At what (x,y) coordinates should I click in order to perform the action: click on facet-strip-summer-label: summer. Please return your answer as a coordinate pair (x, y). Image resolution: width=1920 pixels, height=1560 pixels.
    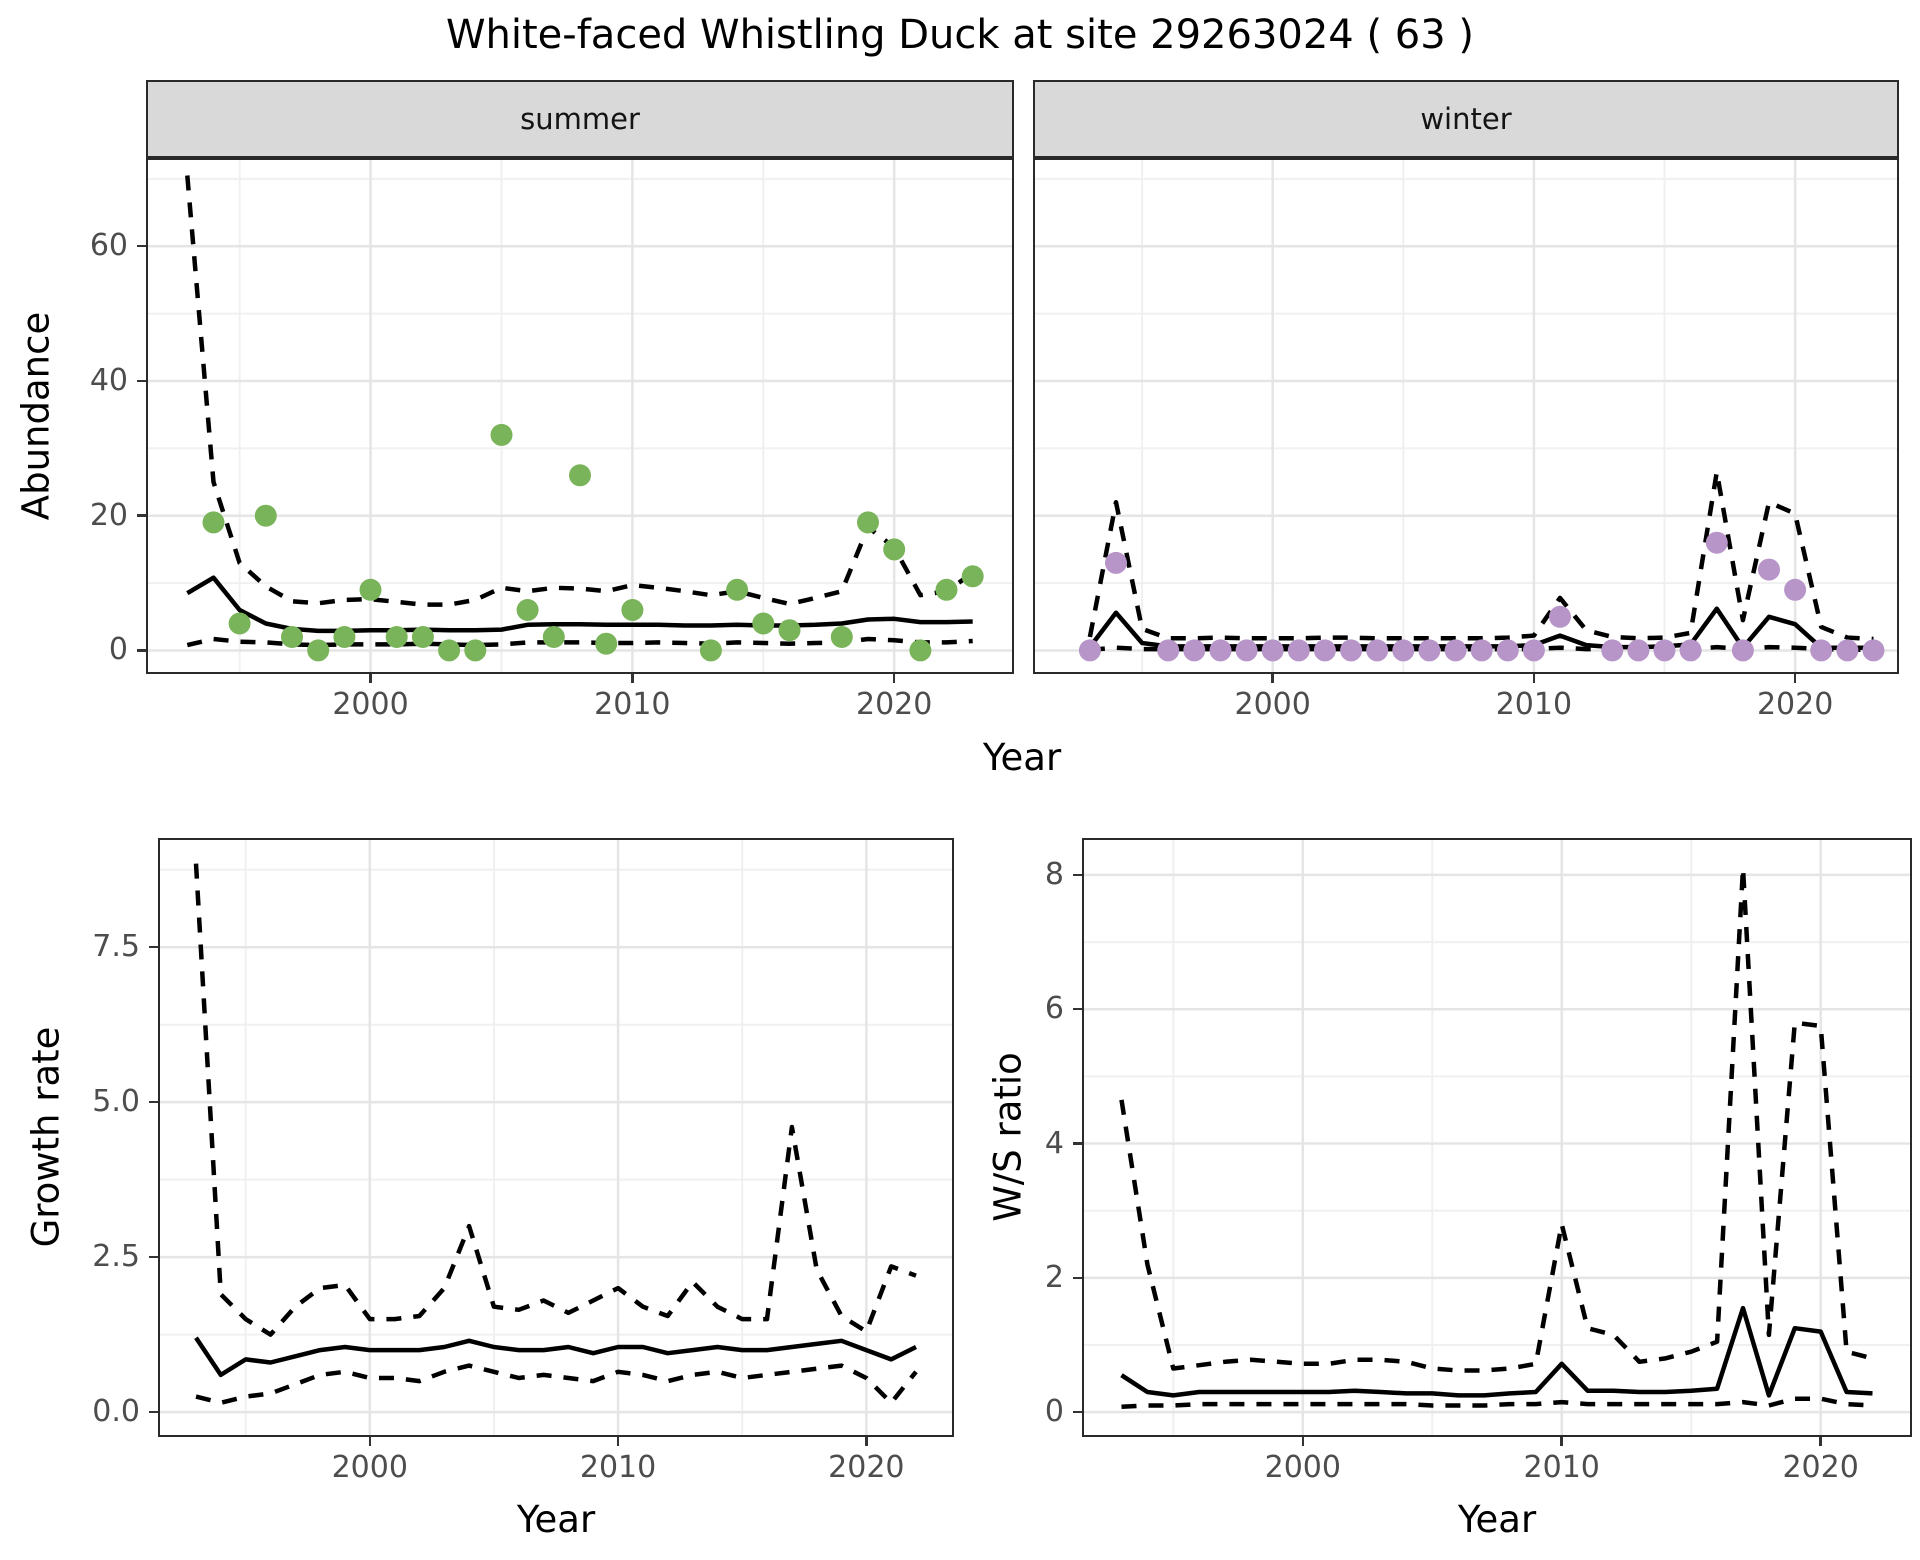
    Looking at the image, I should click on (580, 119).